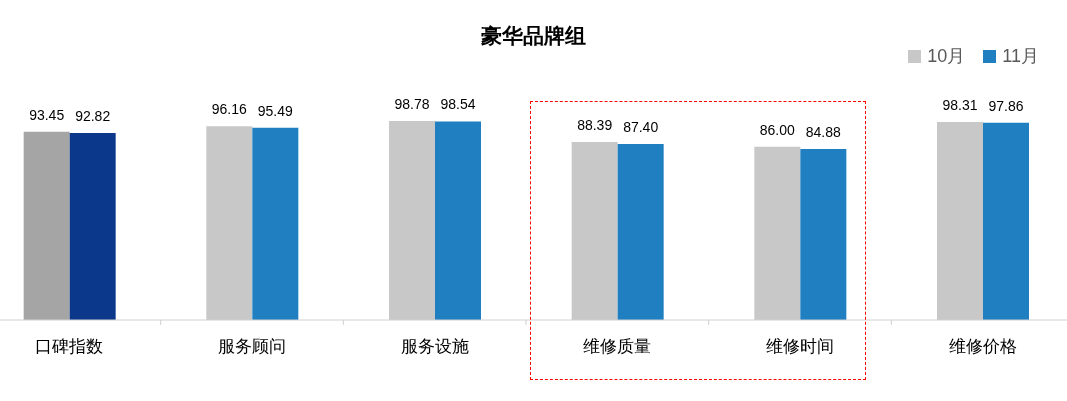  Describe the element at coordinates (458, 104) in the screenshot. I see `data-label: 98.54` at that location.